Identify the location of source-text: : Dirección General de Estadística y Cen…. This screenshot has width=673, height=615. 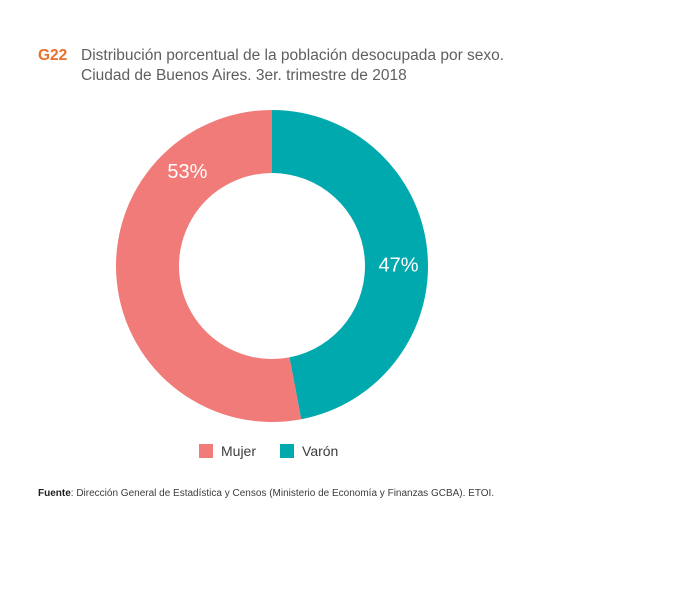
(282, 493).